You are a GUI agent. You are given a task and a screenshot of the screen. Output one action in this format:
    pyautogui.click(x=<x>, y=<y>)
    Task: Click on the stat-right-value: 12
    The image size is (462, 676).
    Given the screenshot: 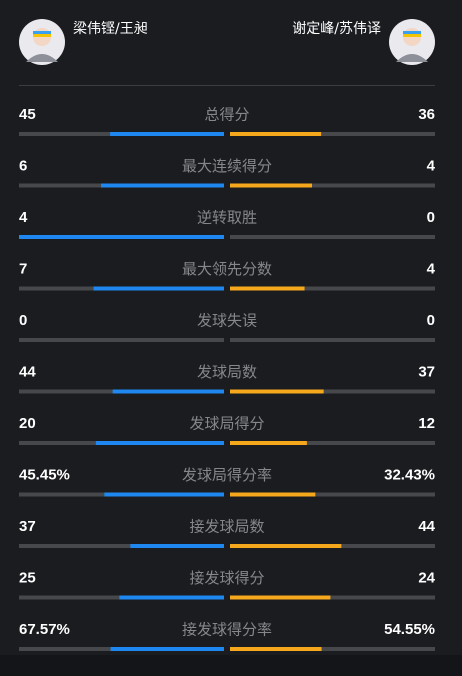 What is the action you would take?
    pyautogui.click(x=426, y=423)
    